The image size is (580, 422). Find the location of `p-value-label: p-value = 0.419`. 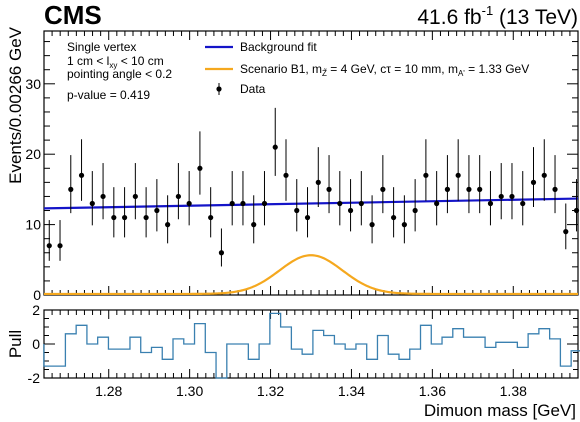

p-value-label: p-value = 0.419 is located at coordinates (108, 95).